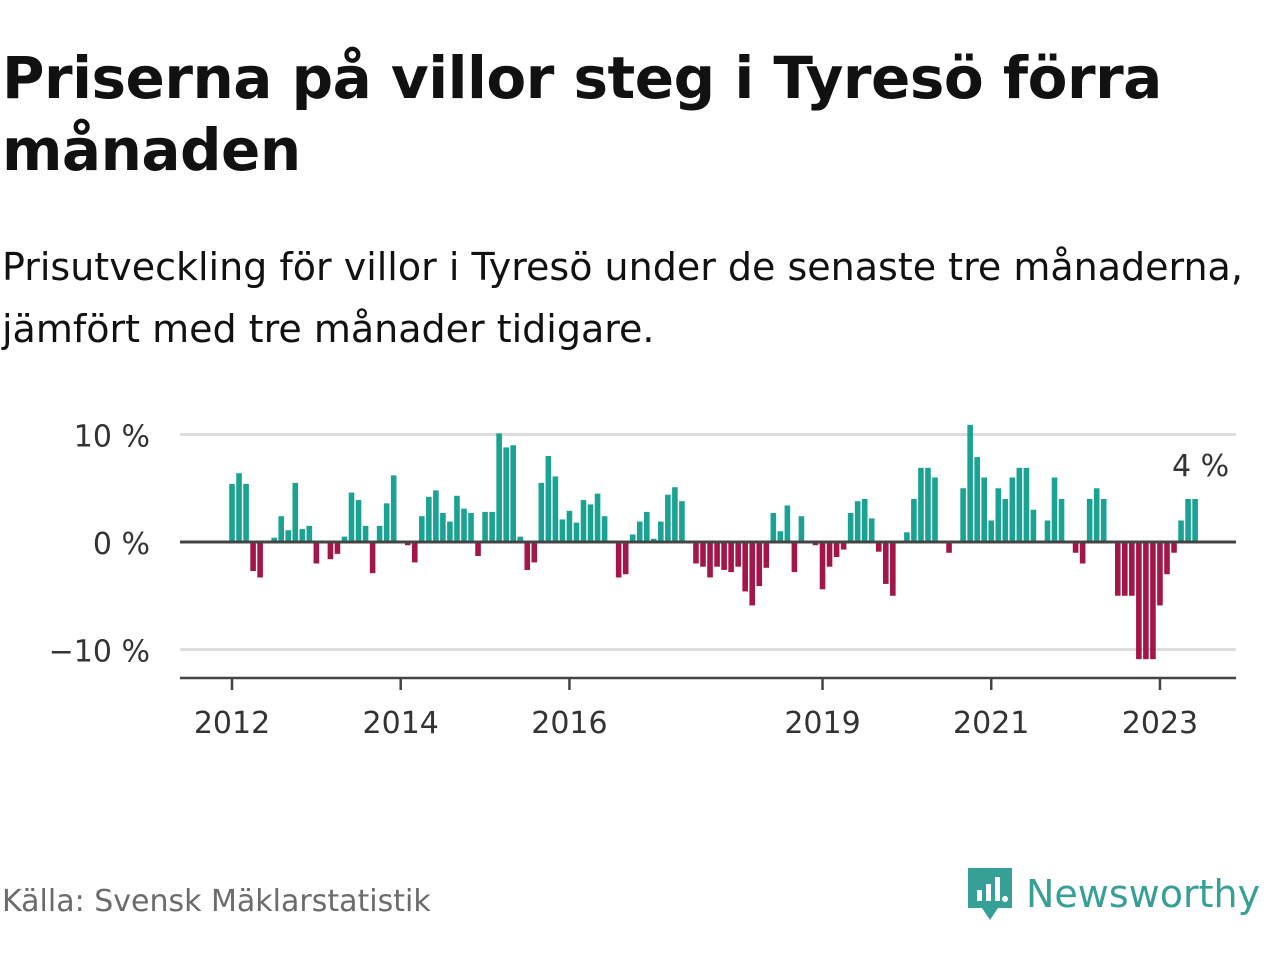 The height and width of the screenshot is (960, 1280). I want to click on brand-name: Newsworthy, so click(1143, 894).